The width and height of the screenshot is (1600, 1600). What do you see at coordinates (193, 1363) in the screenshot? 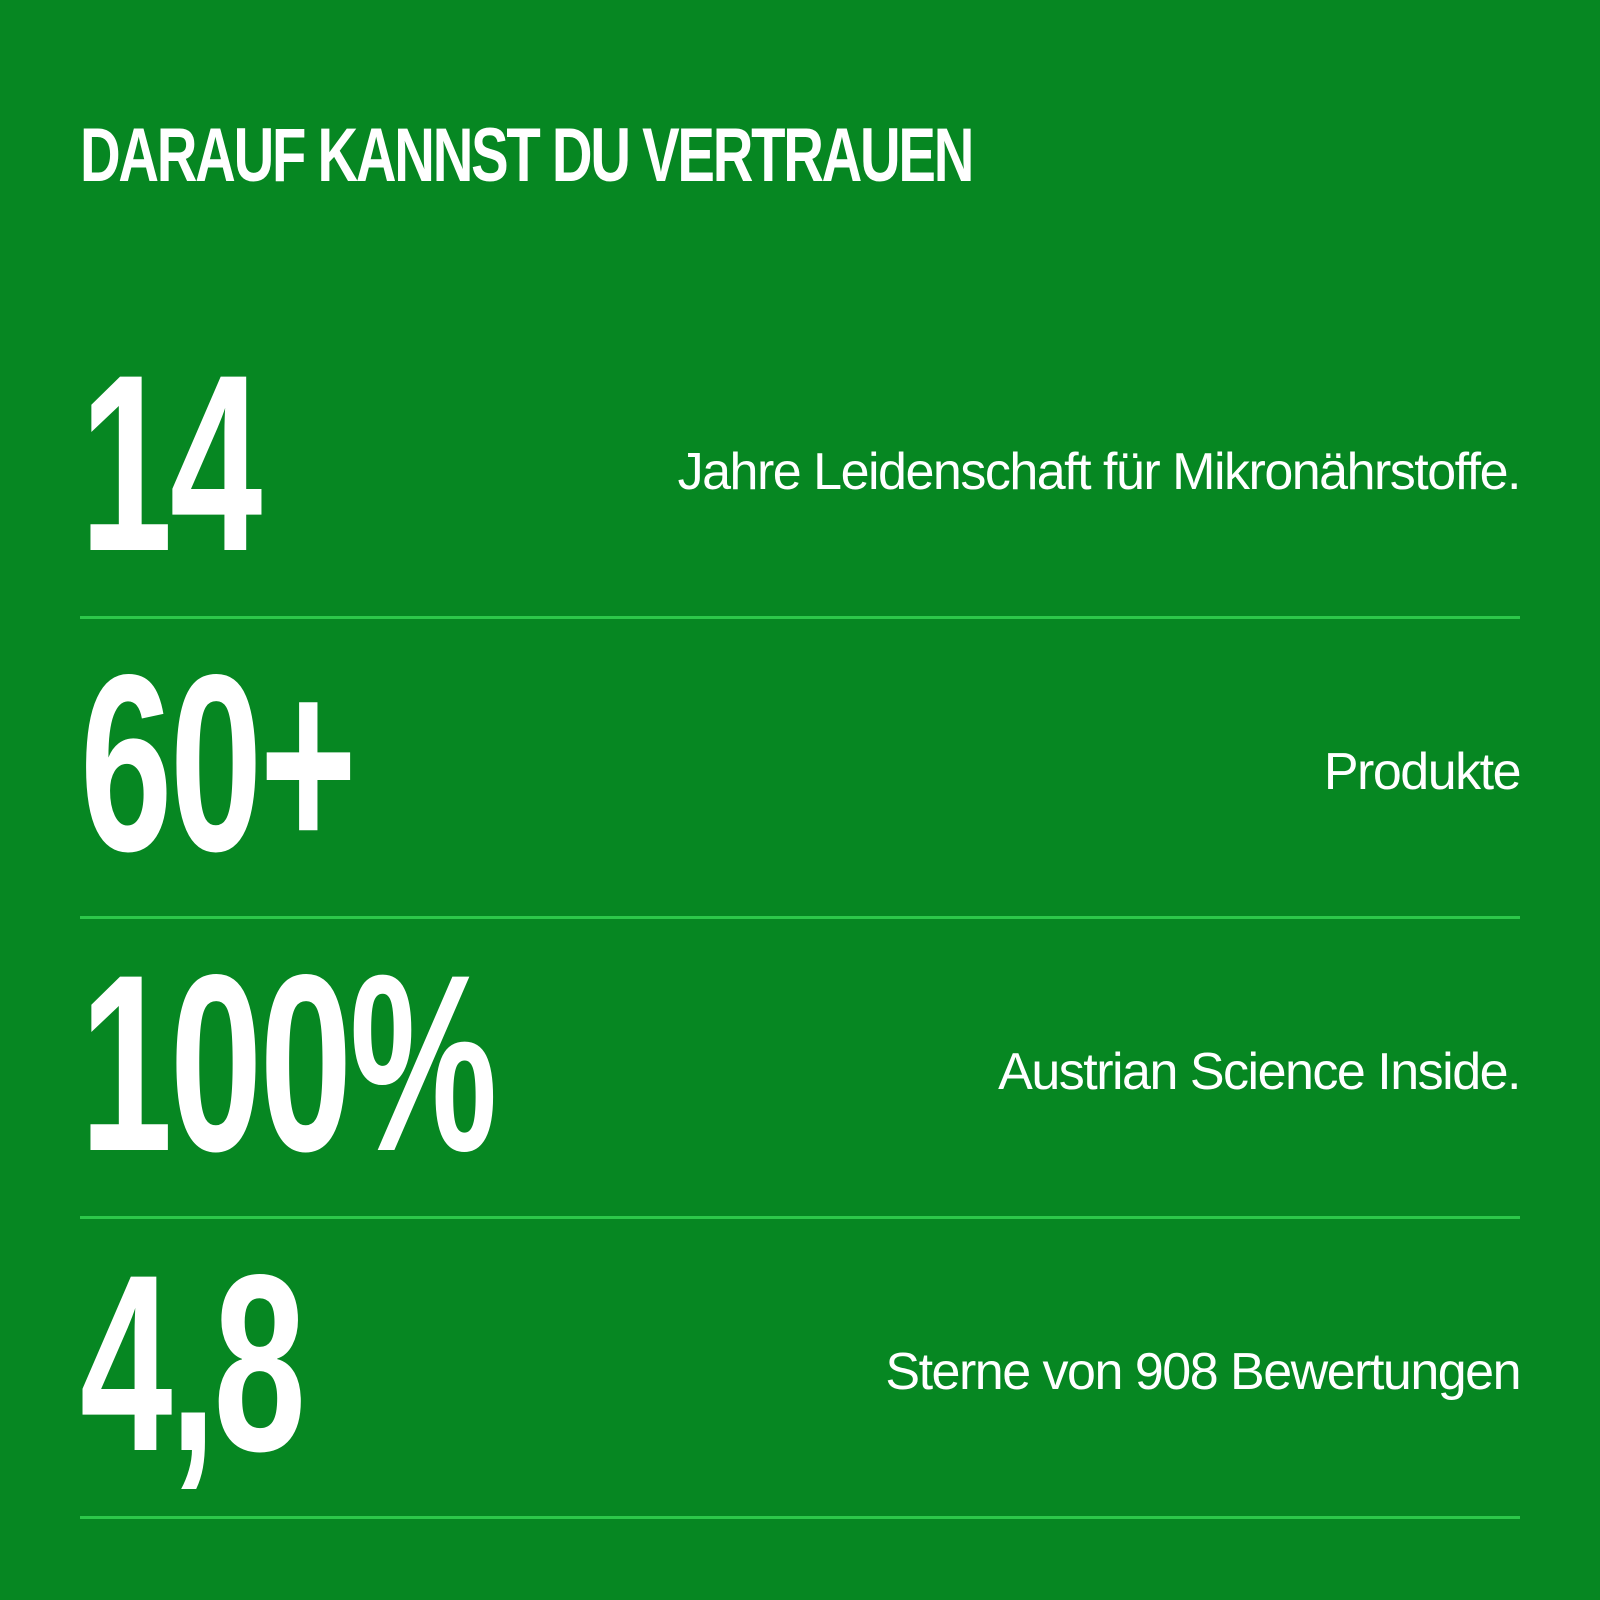
I see `stat-value-rating: 4,8` at bounding box center [193, 1363].